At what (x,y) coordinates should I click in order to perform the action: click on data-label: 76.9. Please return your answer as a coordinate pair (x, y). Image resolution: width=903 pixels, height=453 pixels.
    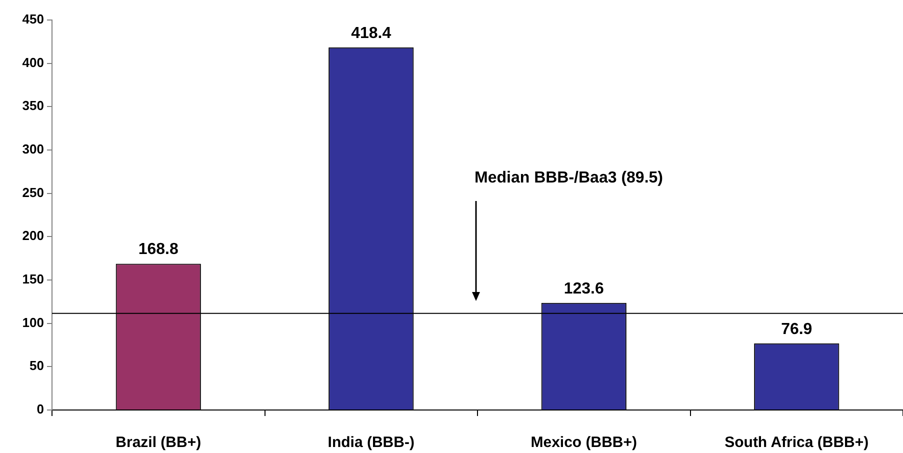
    Looking at the image, I should click on (796, 329).